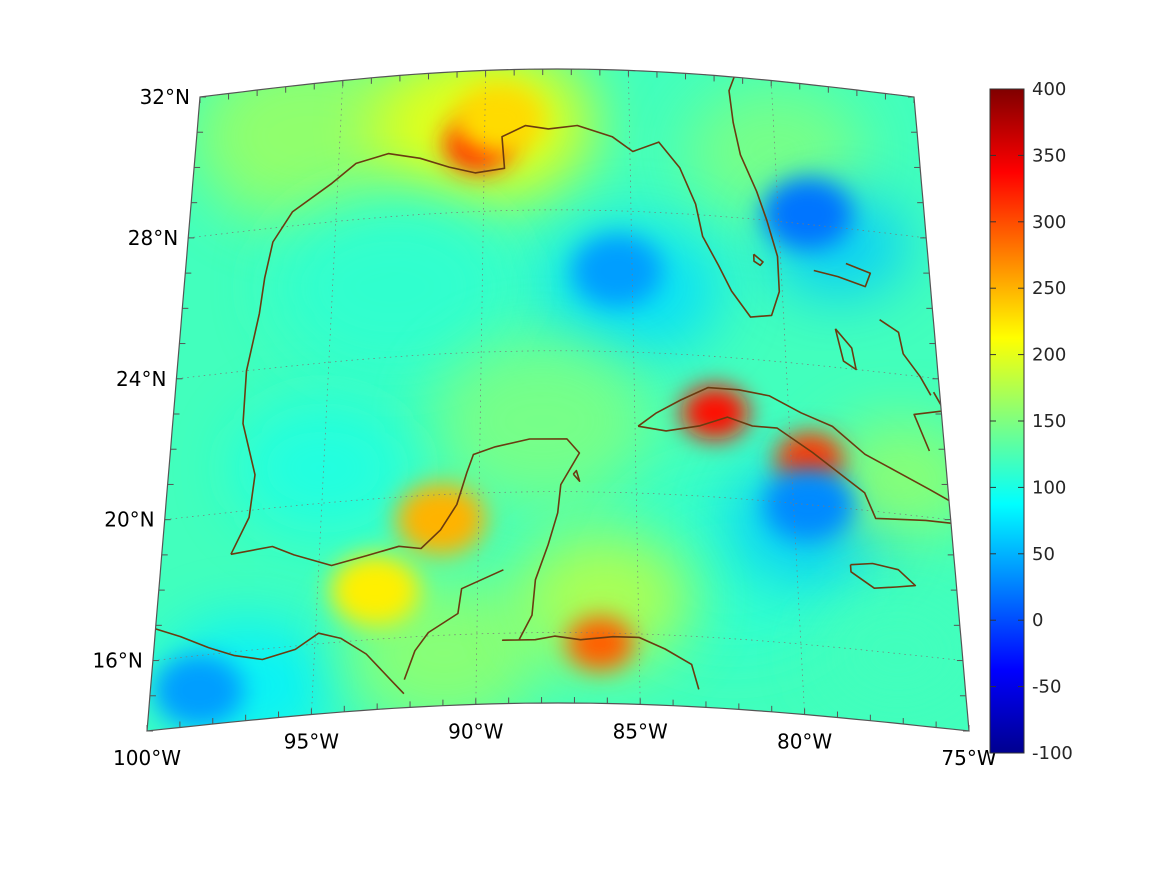 The width and height of the screenshot is (1167, 875). I want to click on latitude-labels: 32°N 28°N 24°N 20°N 16°N, so click(141, 379).